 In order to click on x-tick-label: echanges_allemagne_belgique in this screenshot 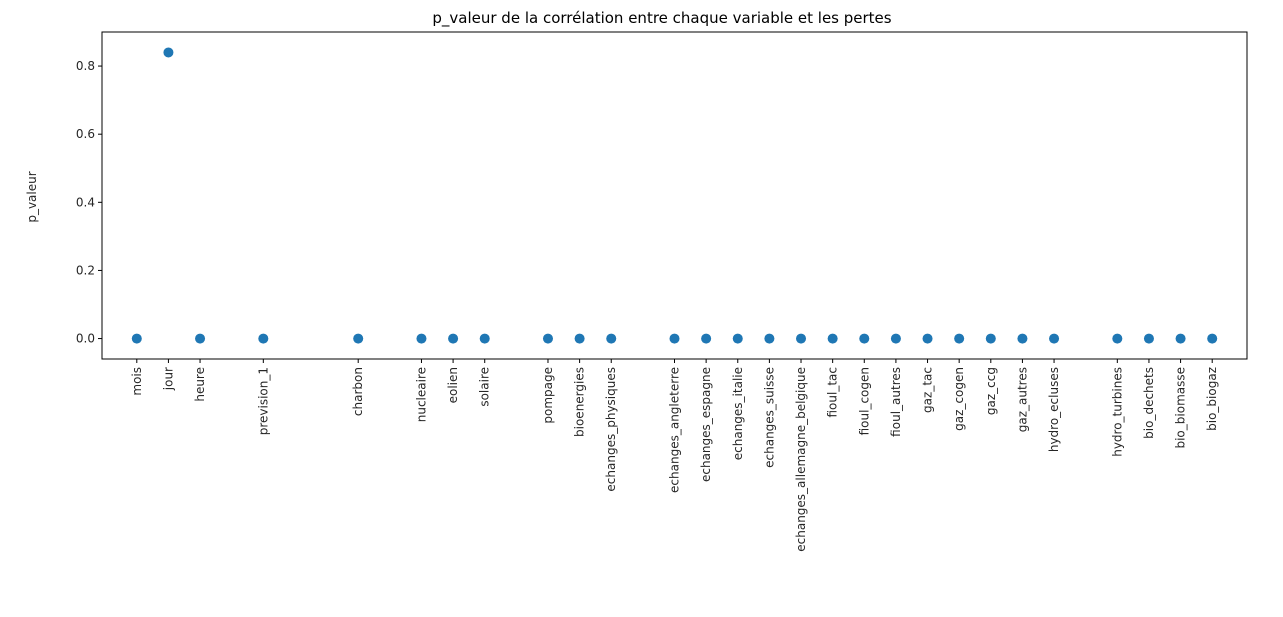, I will do `click(801, 459)`.